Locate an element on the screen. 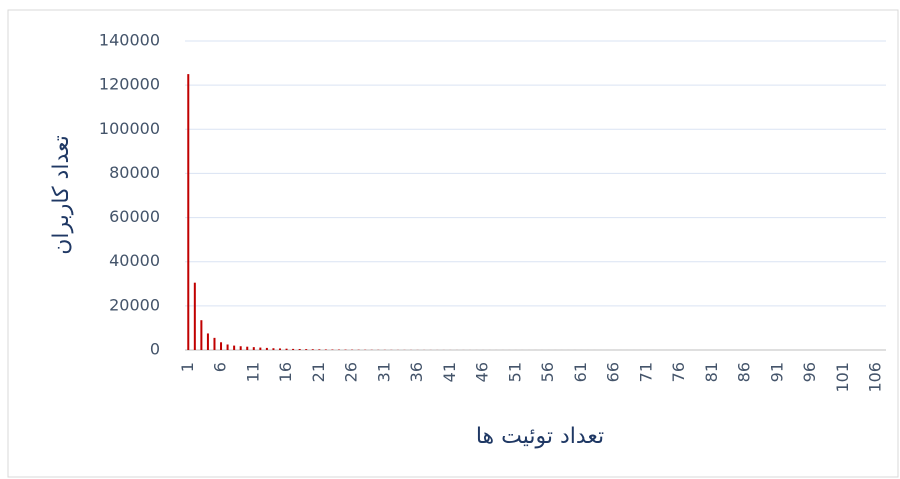  y-axis-title: تعداد کاربران is located at coordinates (61, 195).